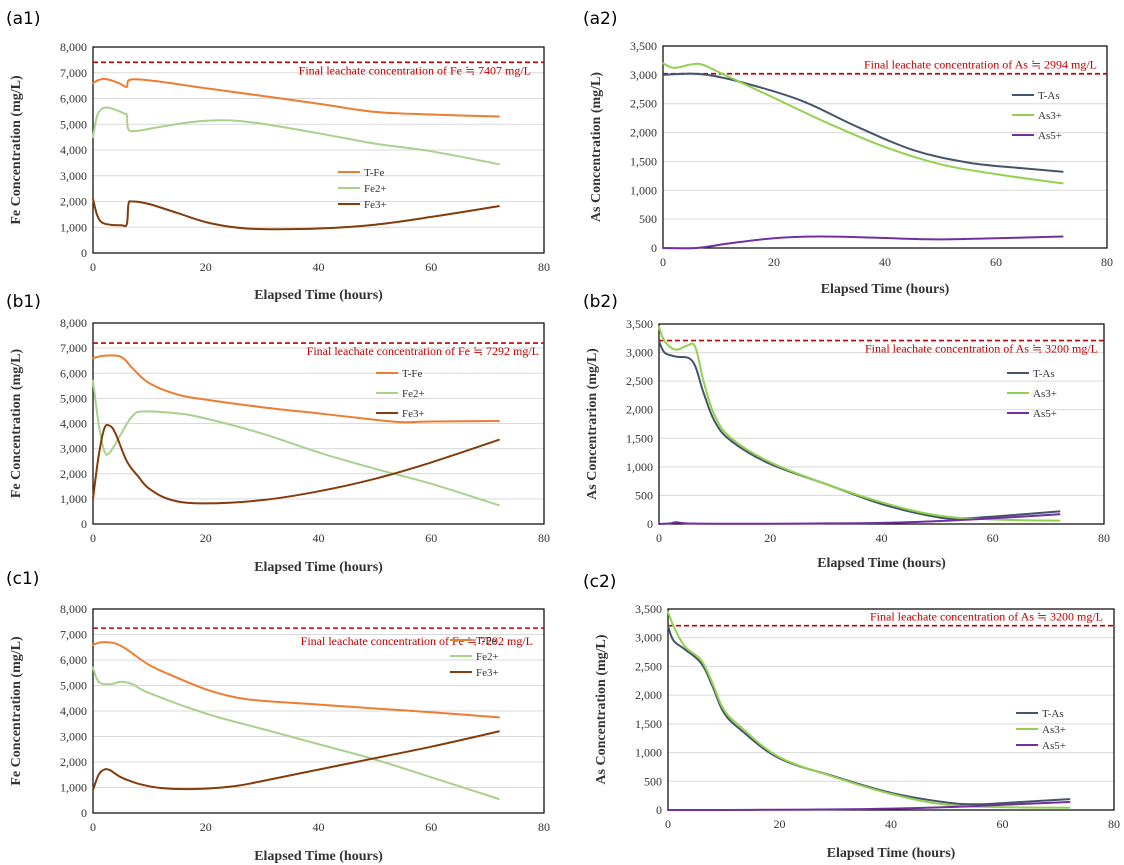 This screenshot has width=1124, height=865. Describe the element at coordinates (648, 666) in the screenshot. I see `y-tick-label: 2,500` at that location.